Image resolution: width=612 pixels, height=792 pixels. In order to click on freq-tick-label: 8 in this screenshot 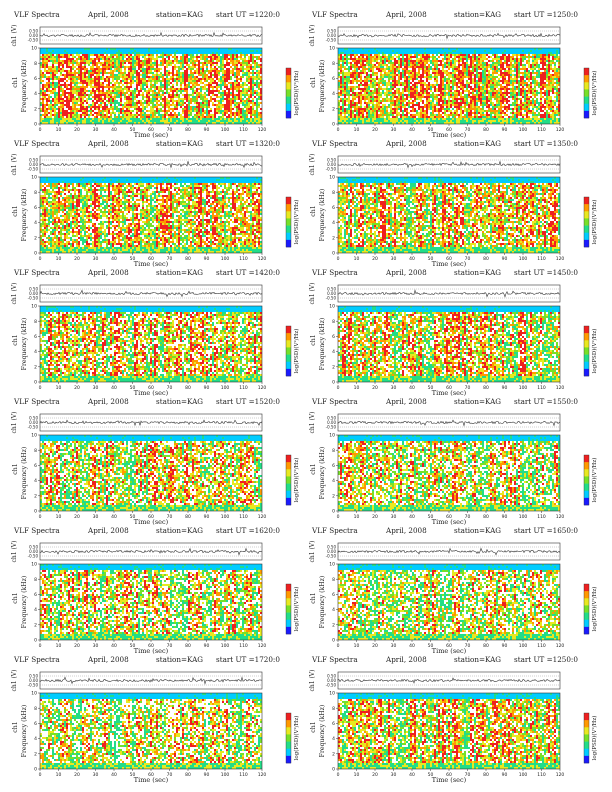, I will do `click(35, 580)`.